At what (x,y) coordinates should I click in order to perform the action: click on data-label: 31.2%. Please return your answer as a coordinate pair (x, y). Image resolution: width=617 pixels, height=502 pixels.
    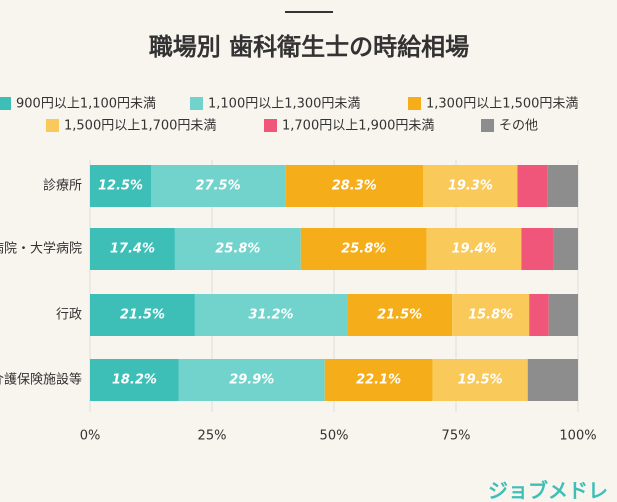
    Looking at the image, I should click on (270, 315).